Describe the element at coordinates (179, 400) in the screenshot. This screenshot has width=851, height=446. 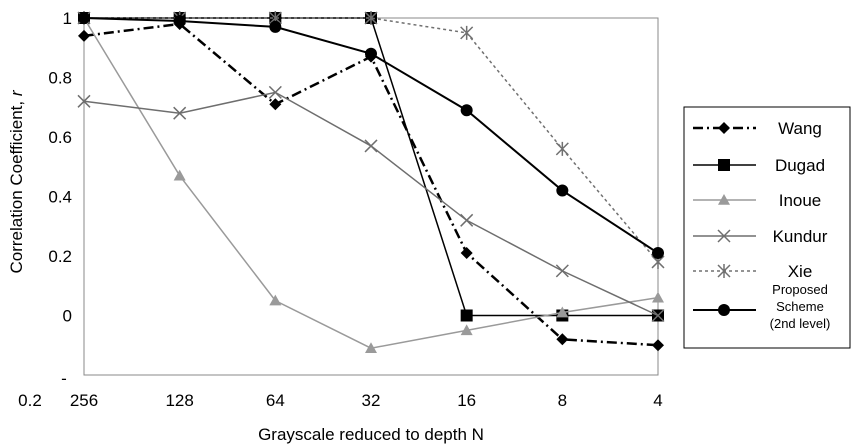
I see `x-tick-label: 128` at that location.